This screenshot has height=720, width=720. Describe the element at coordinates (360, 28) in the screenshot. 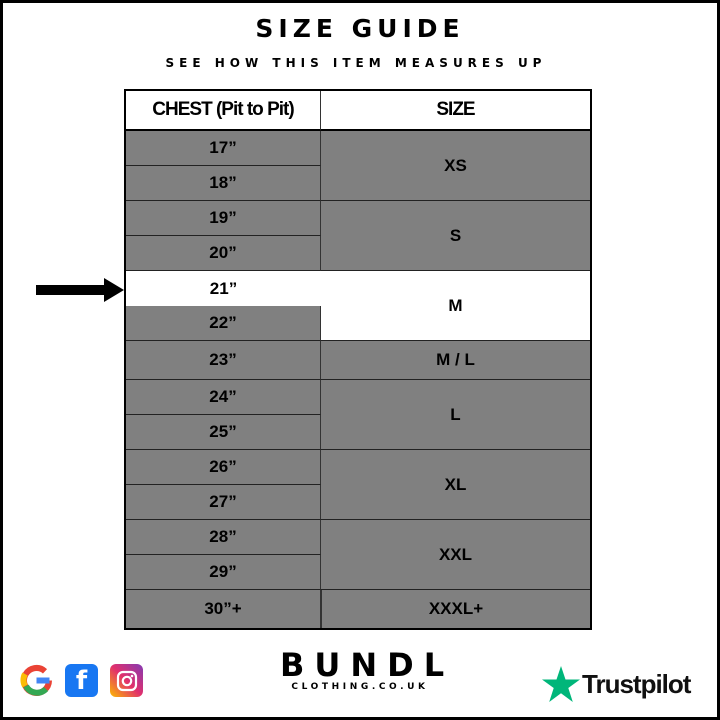

I see `page-title: SIZE GUIDE` at that location.